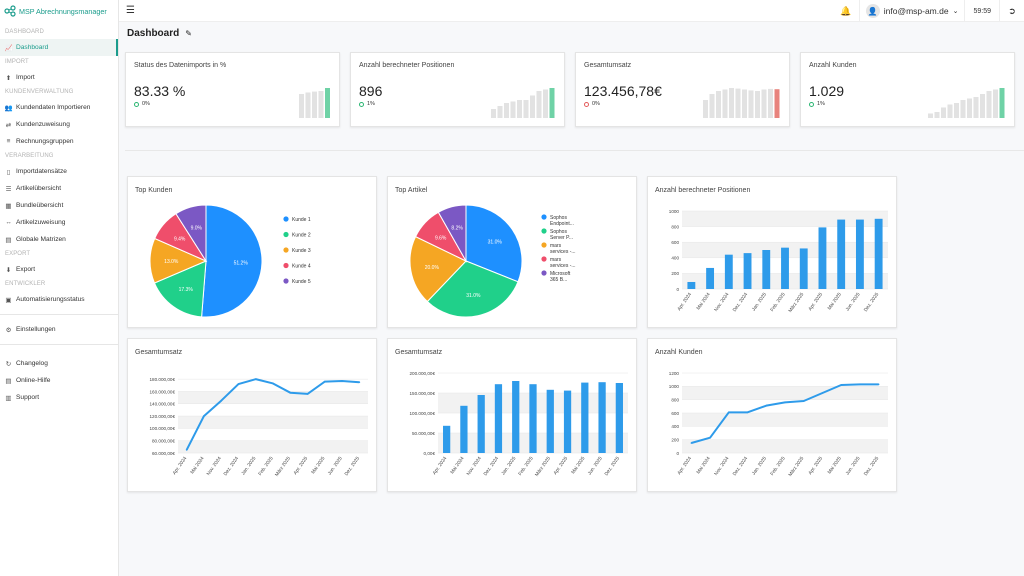 This screenshot has height=576, width=1024. I want to click on pie-value-label: 51.2%, so click(241, 263).